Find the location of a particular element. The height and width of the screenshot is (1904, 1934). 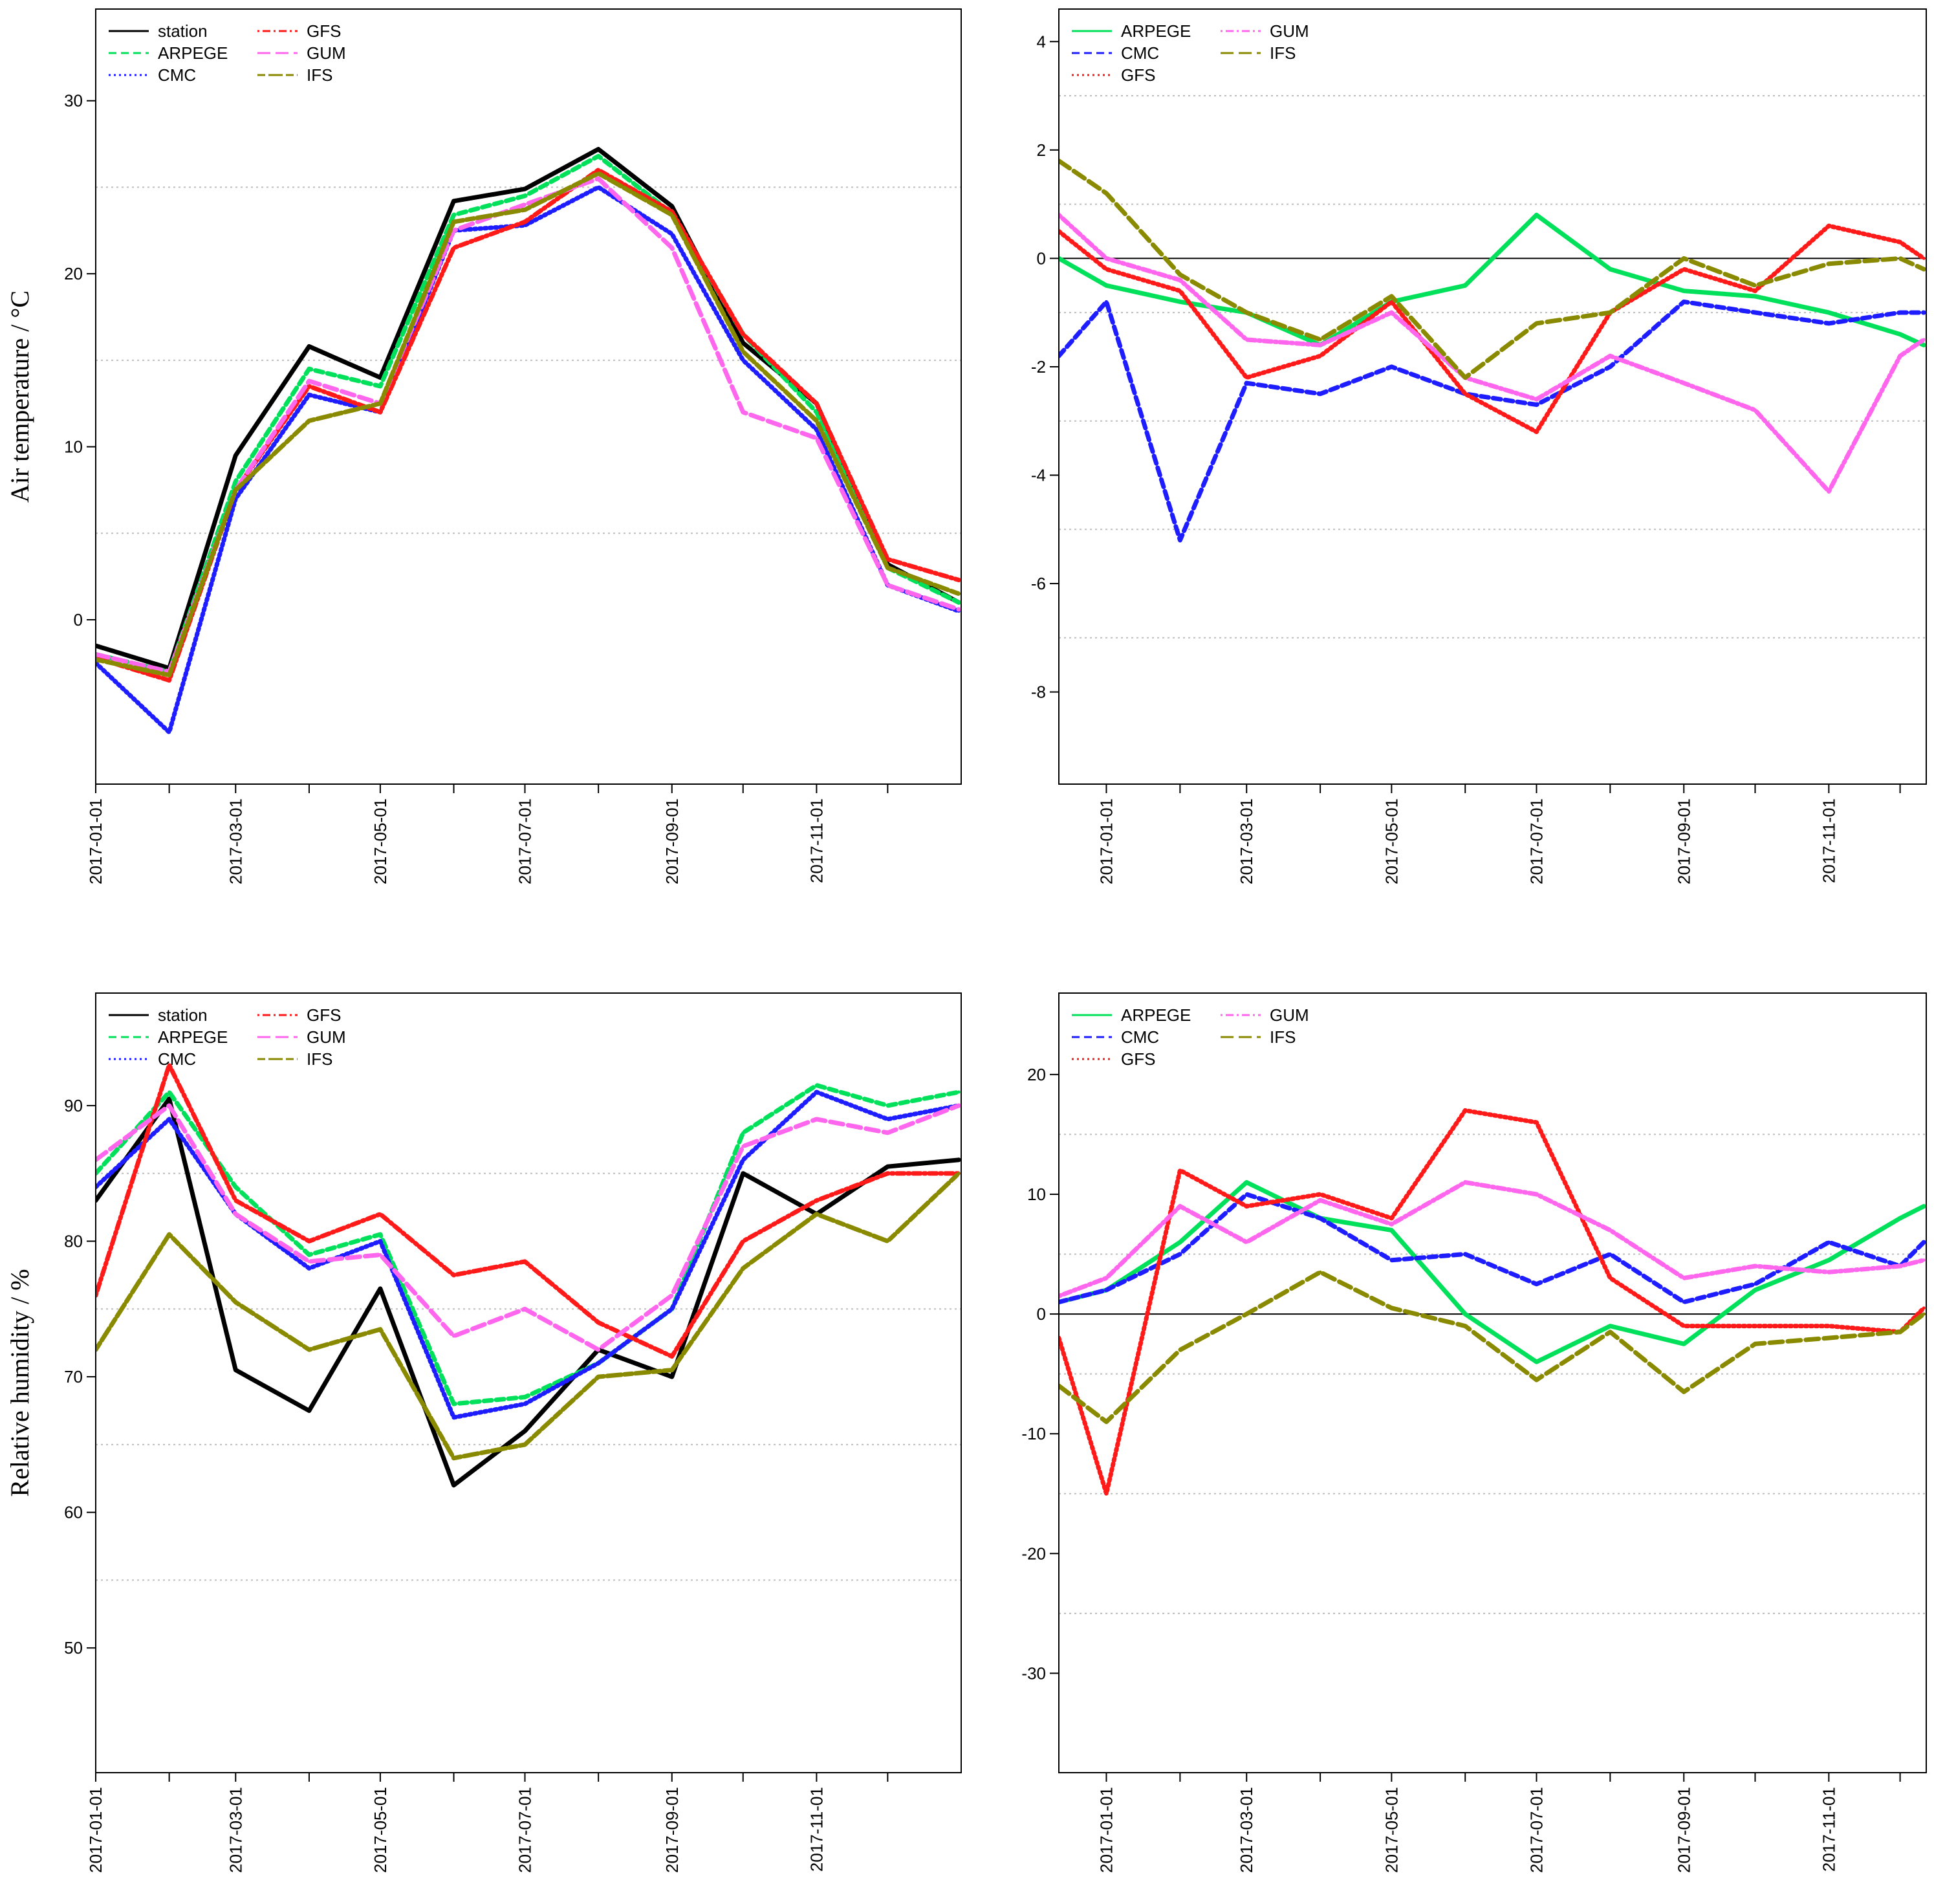

series-line-cmc is located at coordinates (1492, 1248).